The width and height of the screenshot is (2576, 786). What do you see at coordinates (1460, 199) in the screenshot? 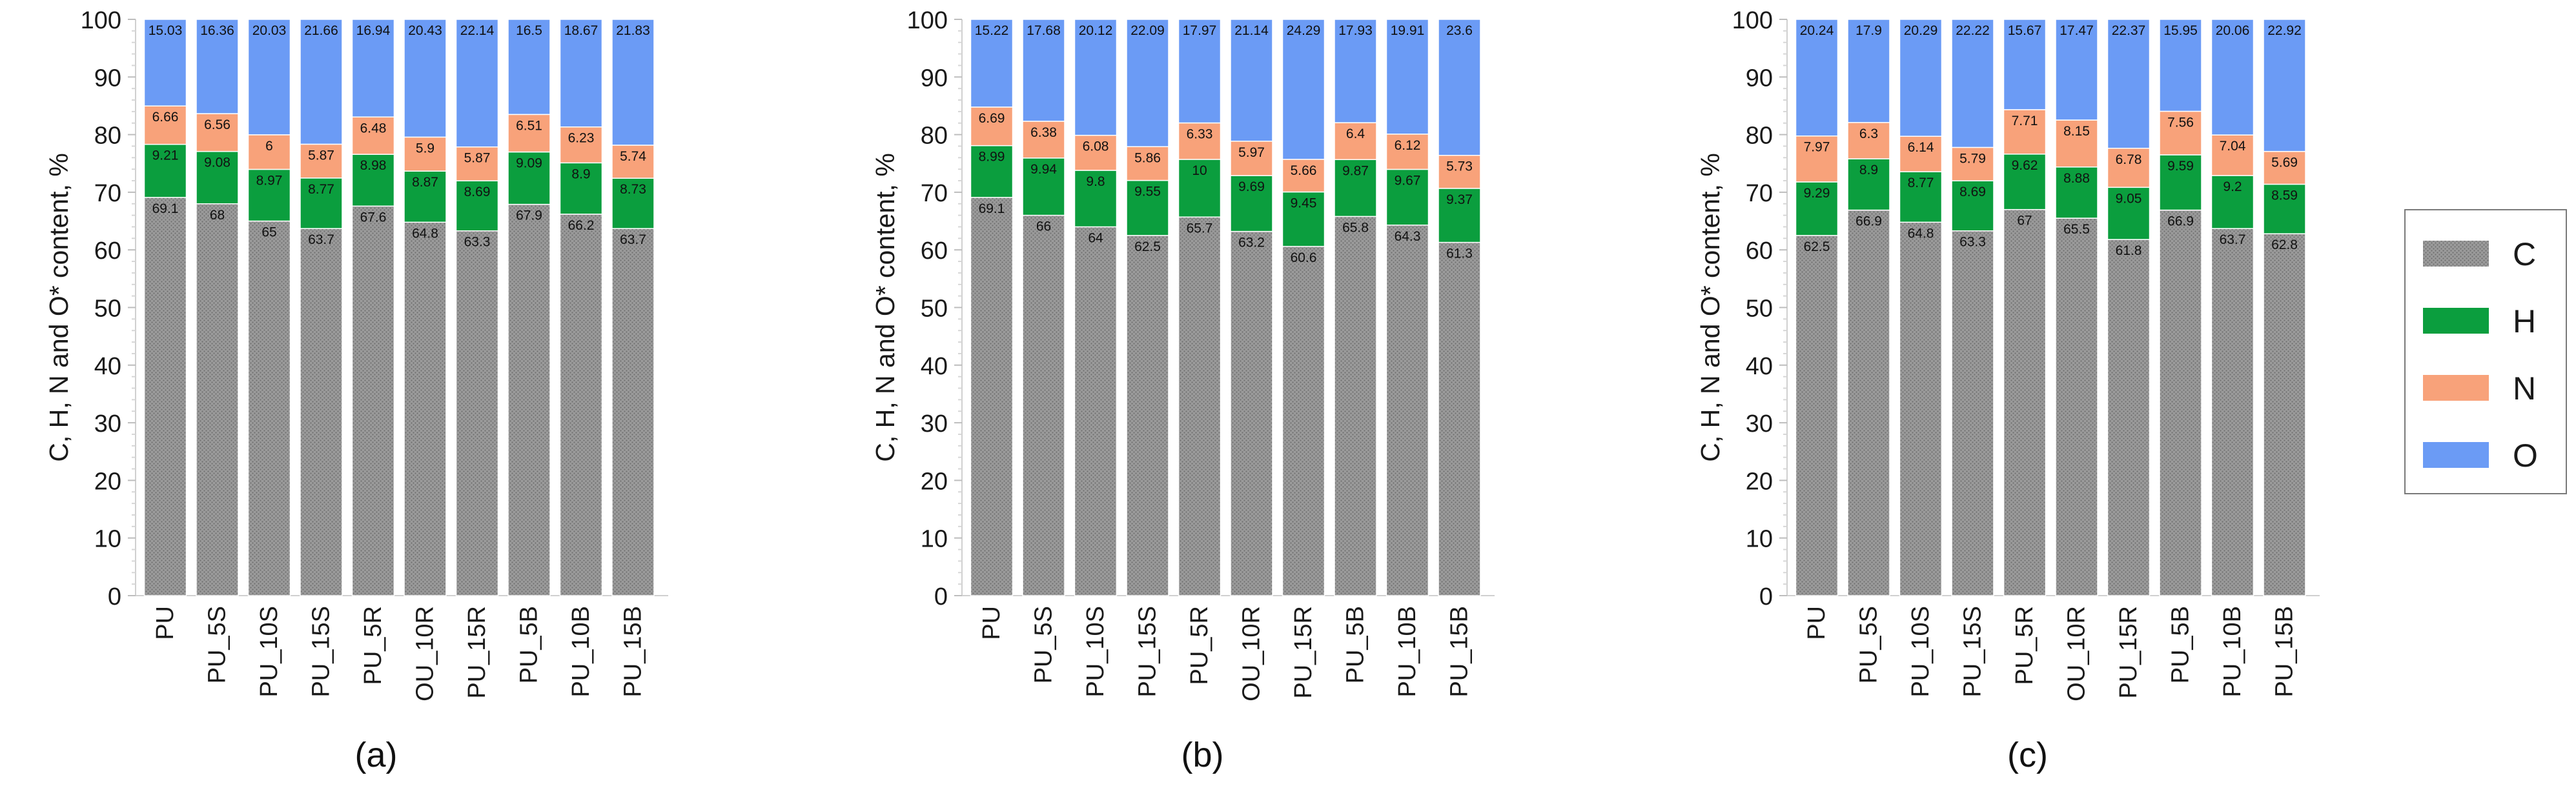
I see `data-label: 9.37` at bounding box center [1460, 199].